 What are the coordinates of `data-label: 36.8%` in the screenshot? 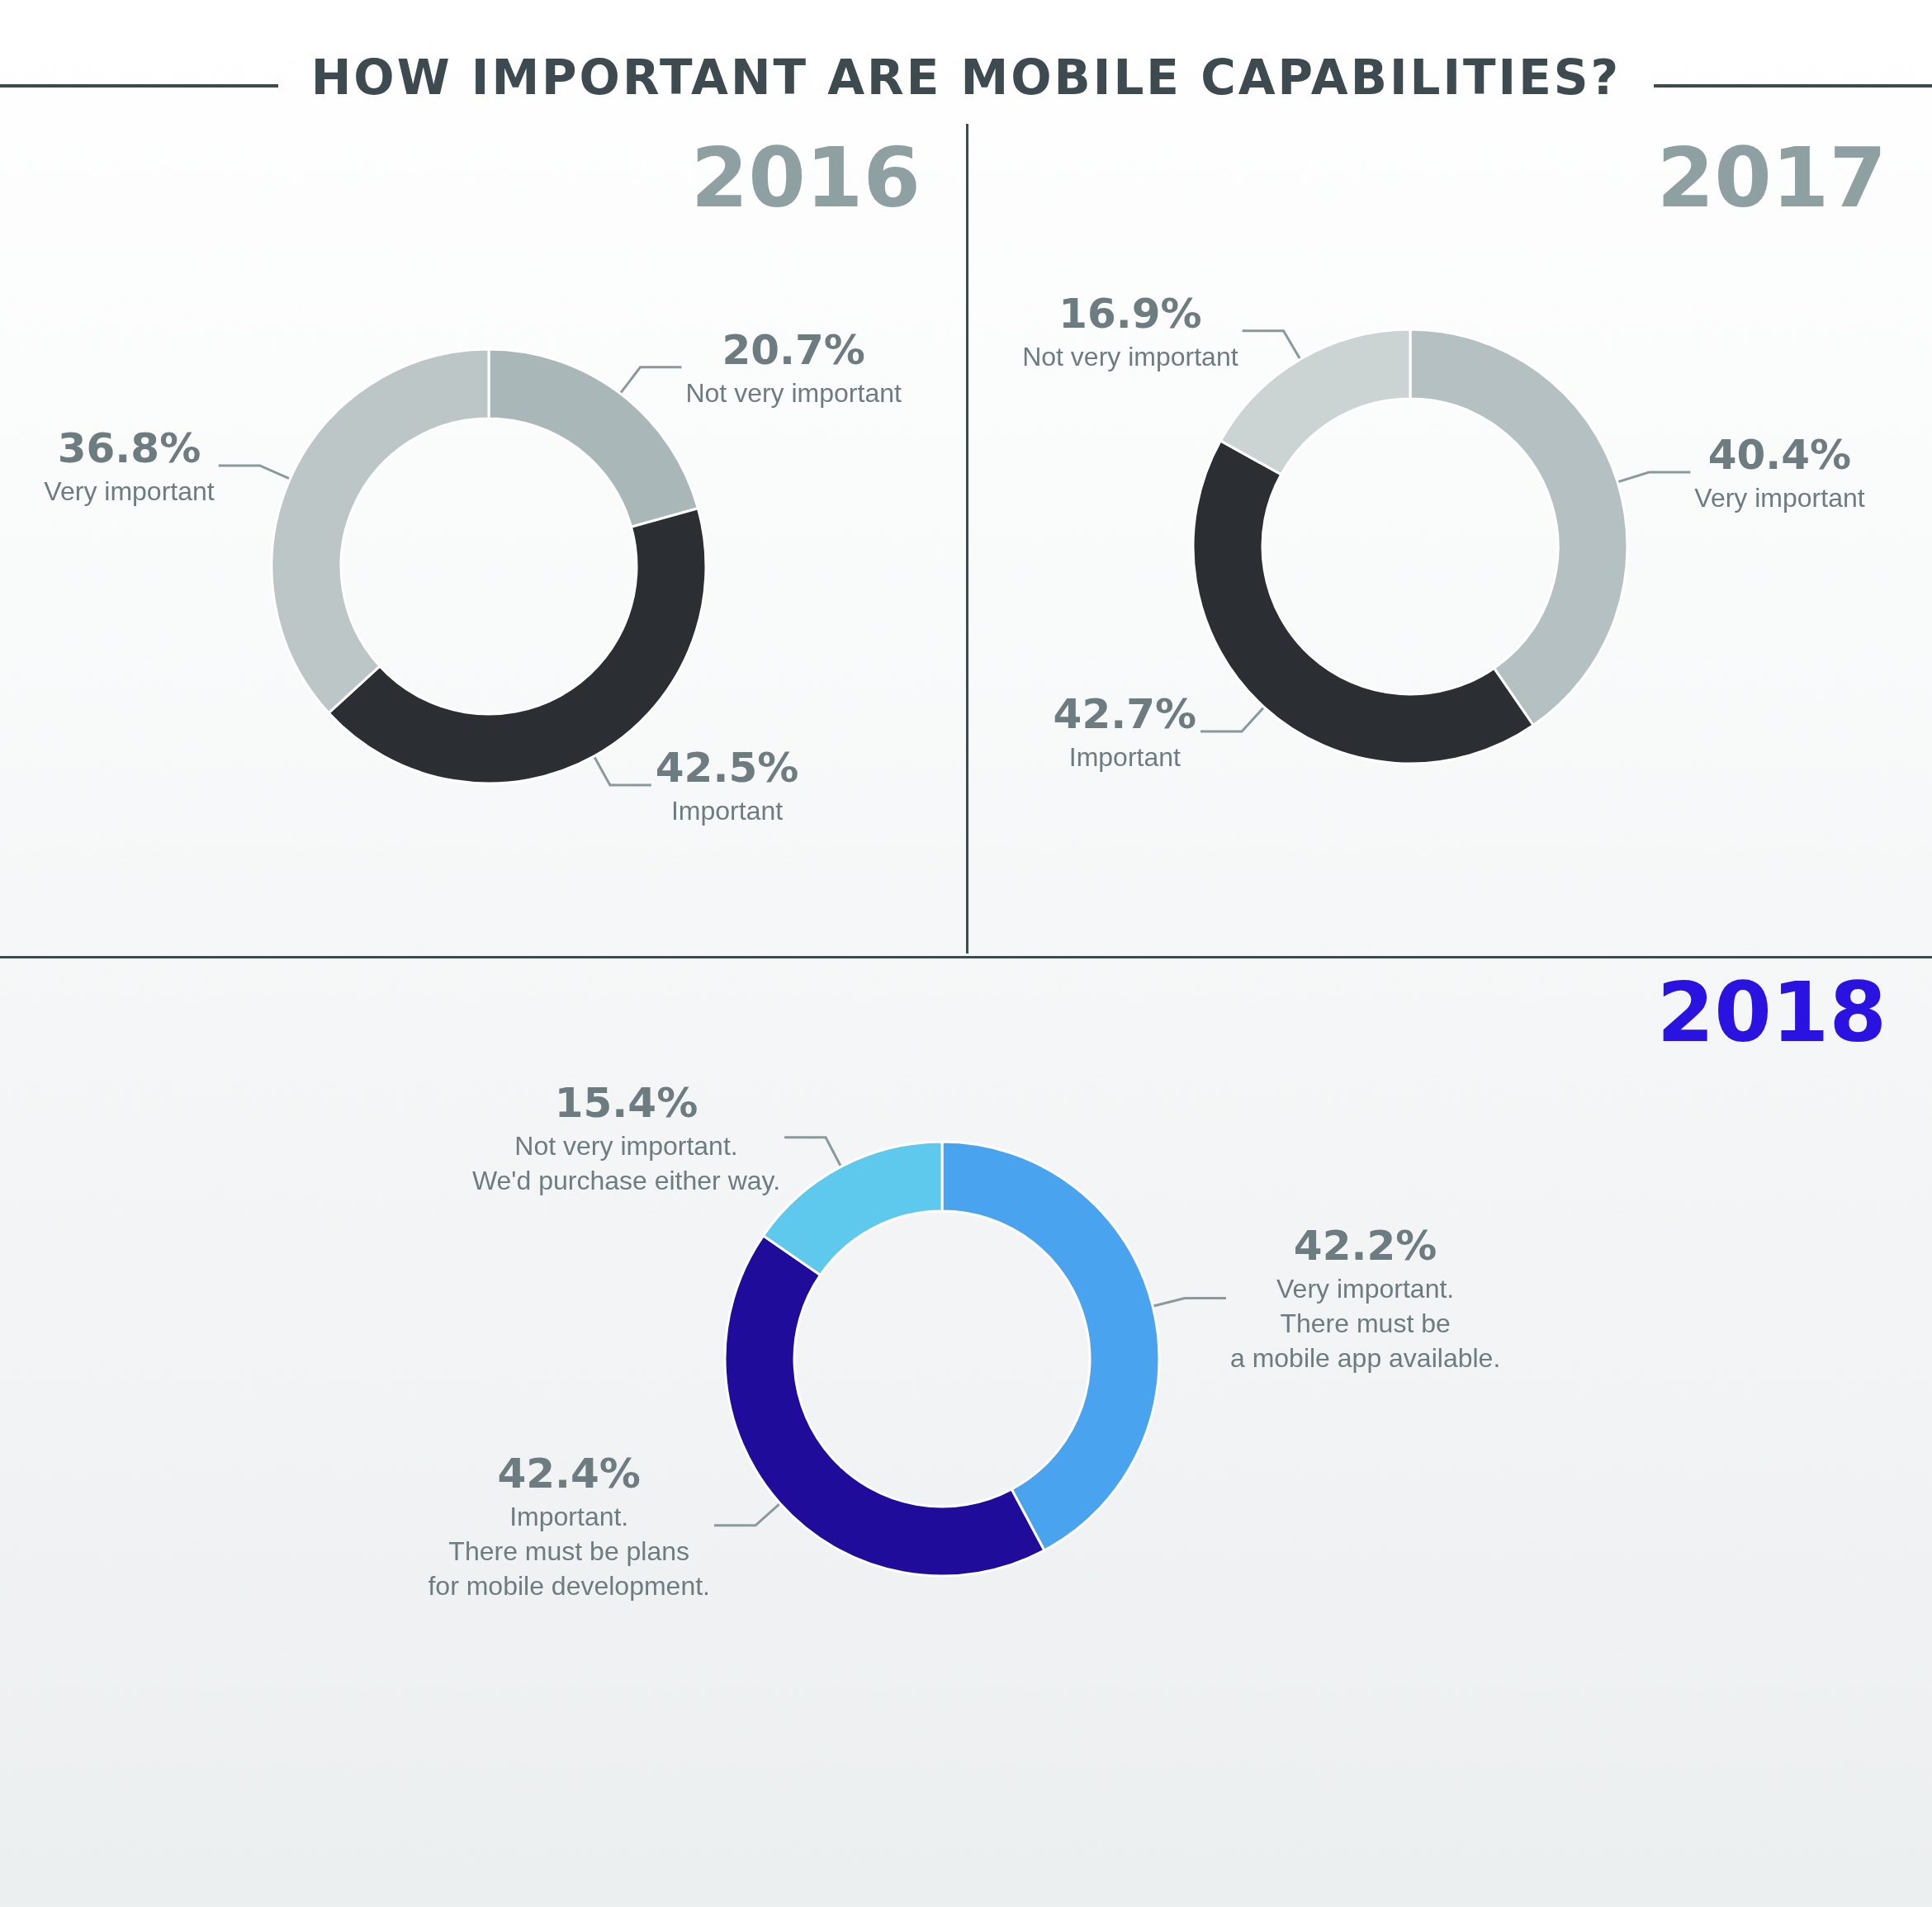 It's located at (129, 448).